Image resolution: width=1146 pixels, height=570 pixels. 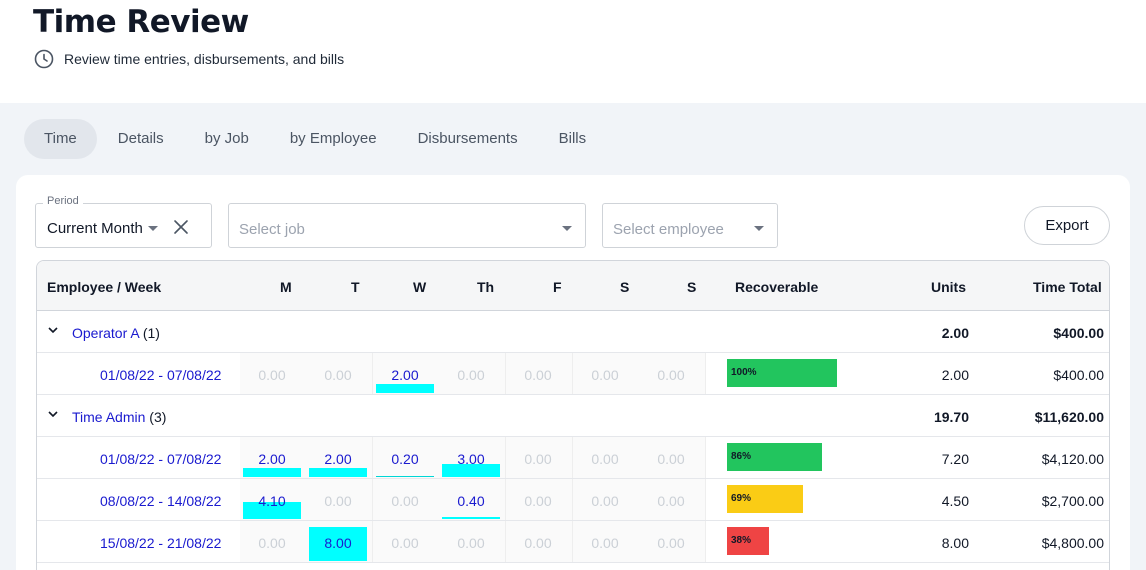 I want to click on tab-disbursements: Disbursements, so click(x=467, y=138).